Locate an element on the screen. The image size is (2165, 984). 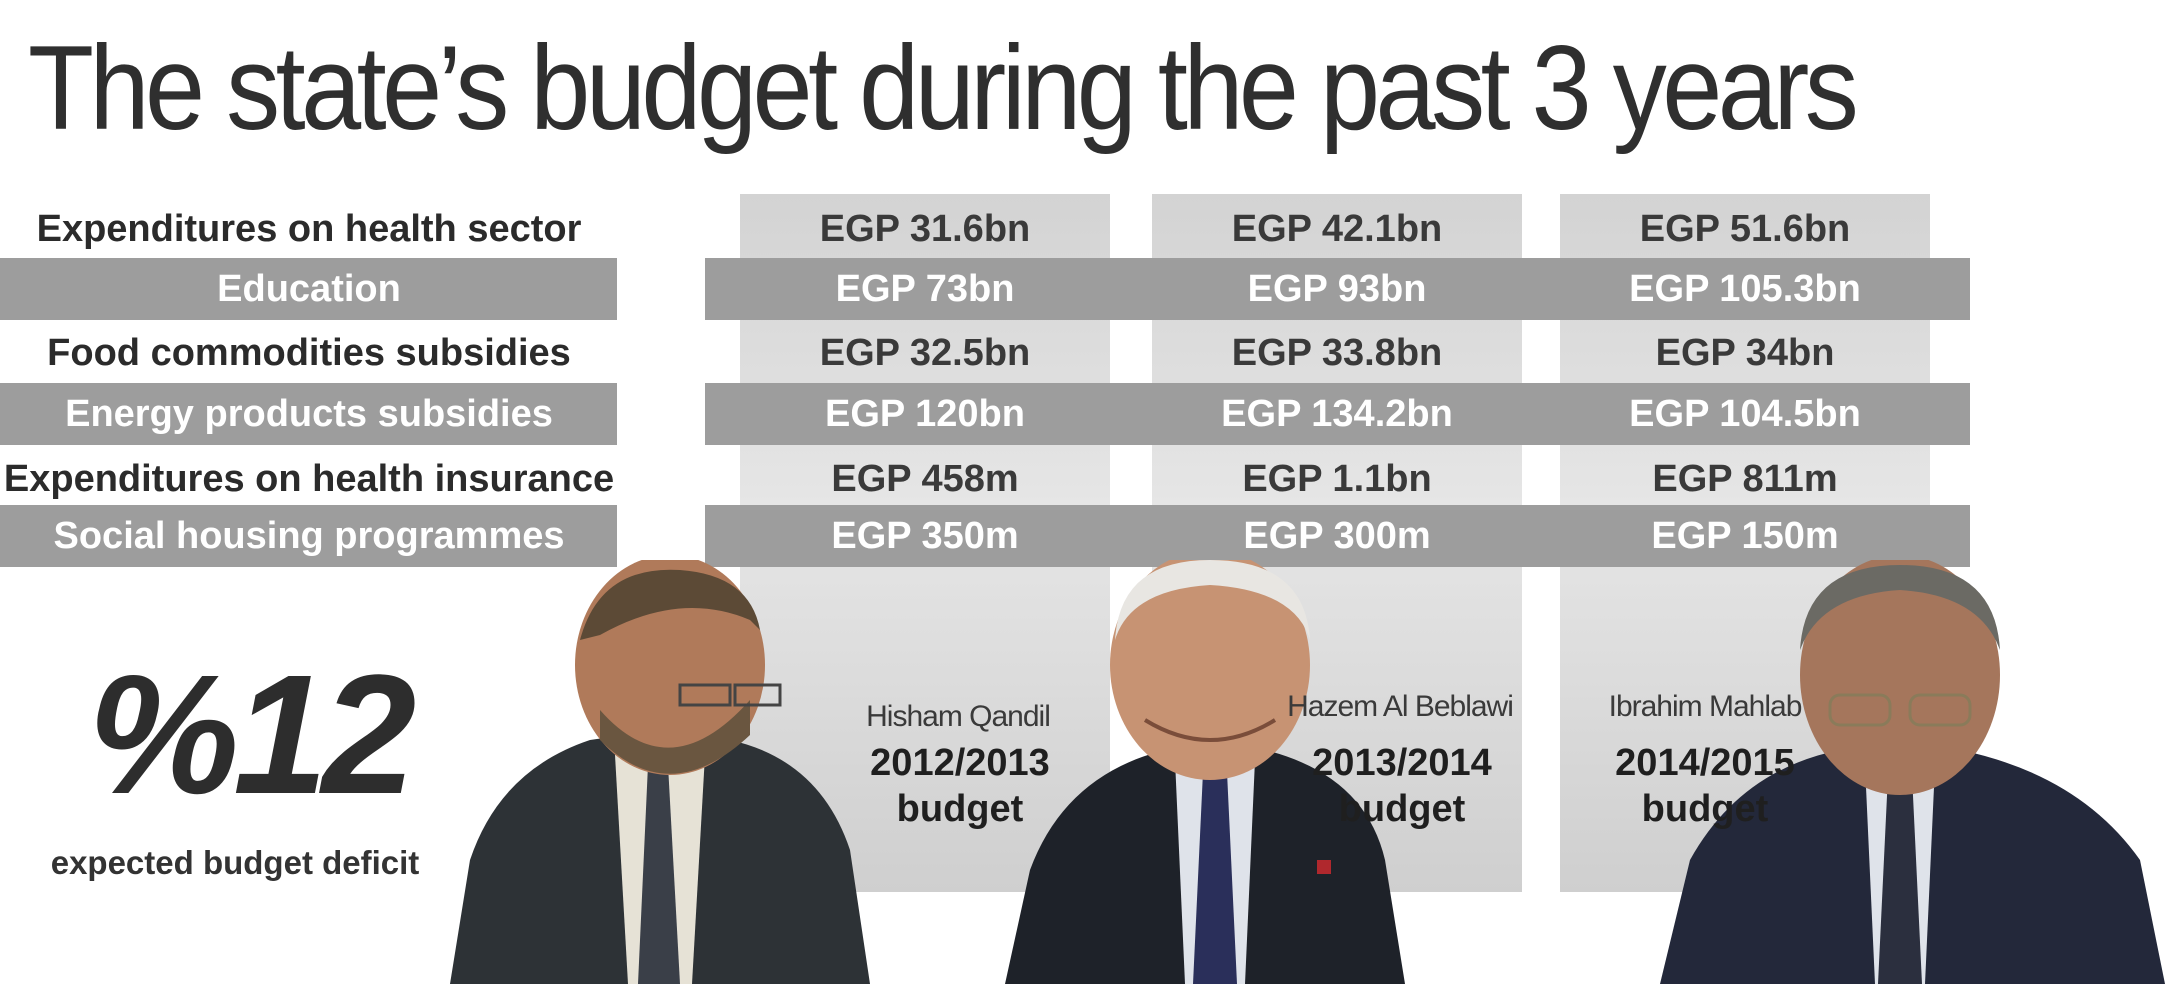
portrait-hazem-al-beblawi is located at coordinates (1205, 772).